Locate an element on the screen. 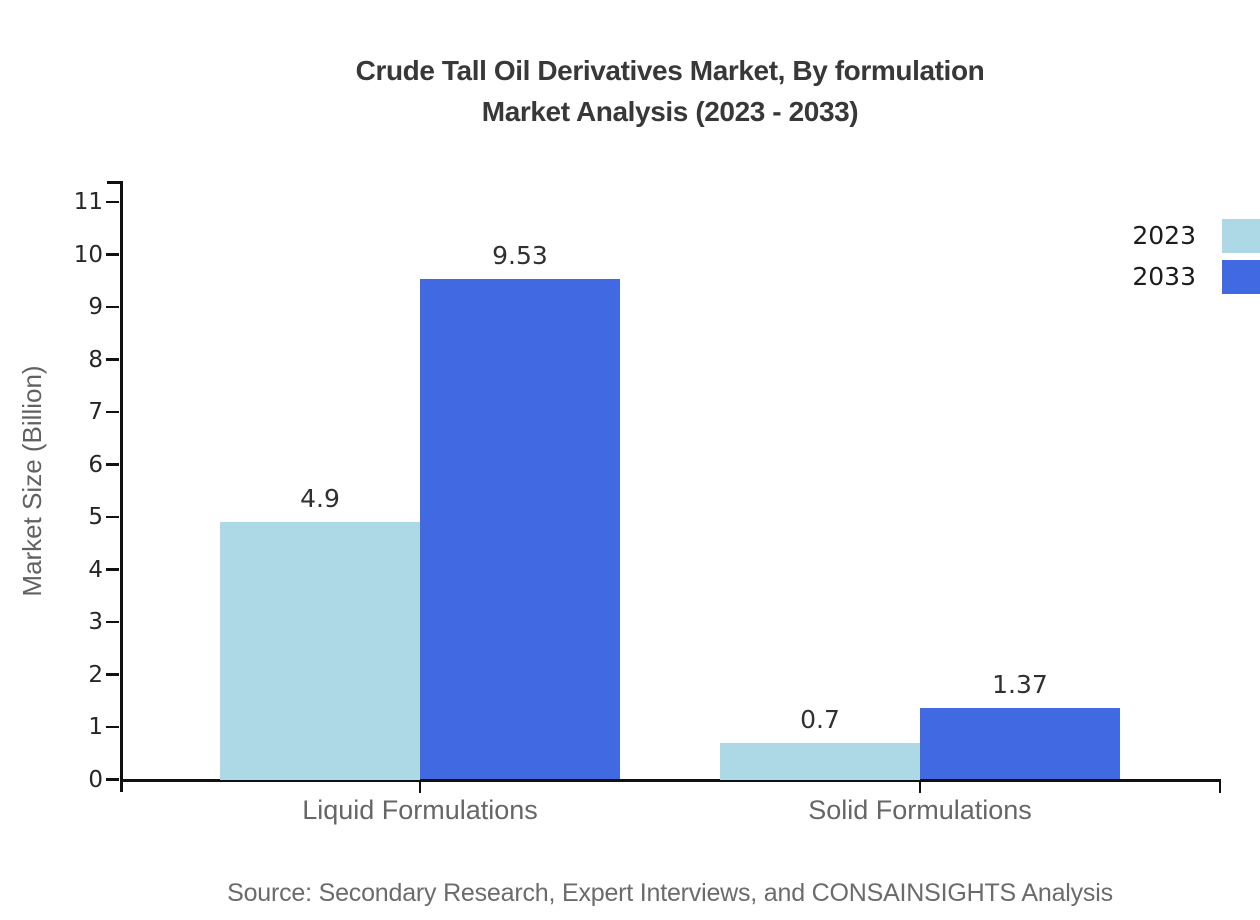  legend-label-2023: 2023 is located at coordinates (1164, 235).